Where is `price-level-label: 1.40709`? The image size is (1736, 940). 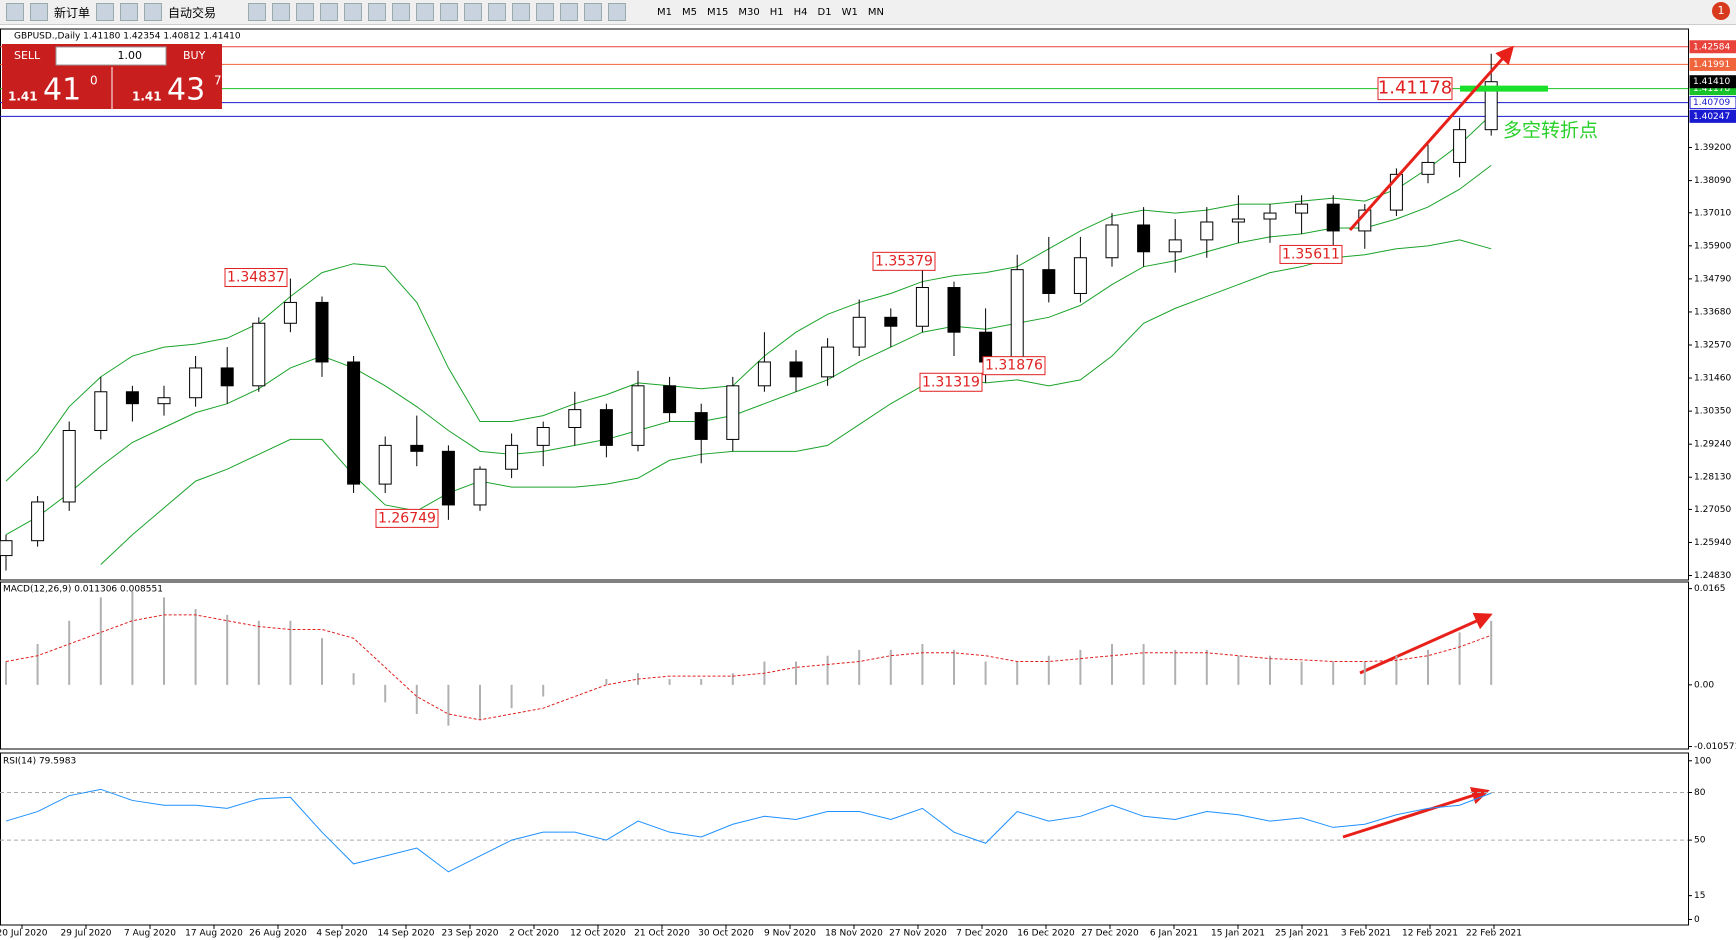 price-level-label: 1.40709 is located at coordinates (1711, 103).